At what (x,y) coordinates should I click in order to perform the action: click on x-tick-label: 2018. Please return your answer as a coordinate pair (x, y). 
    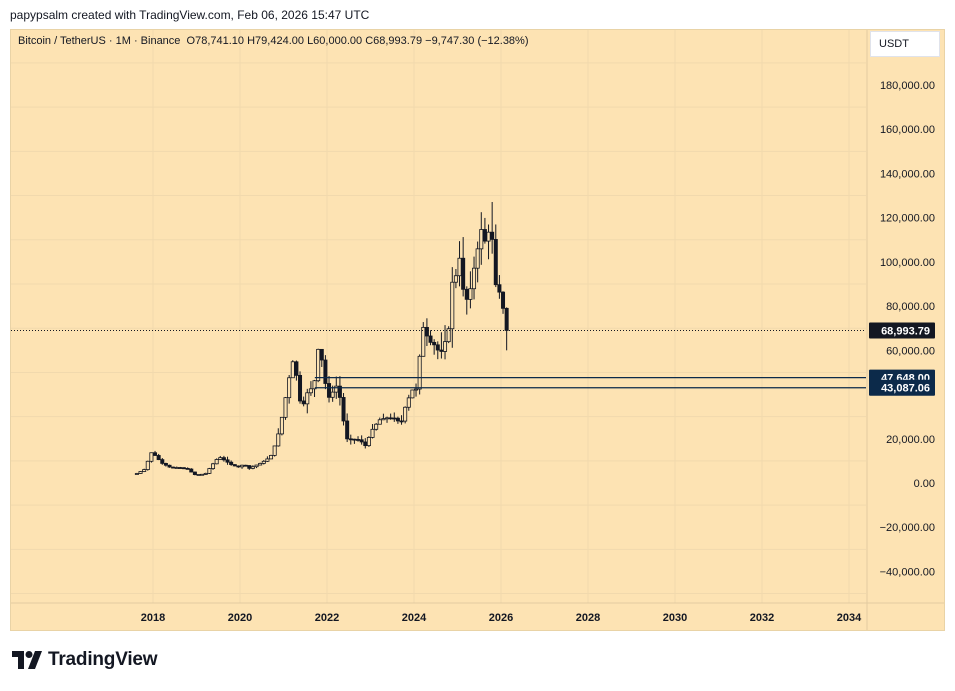
    Looking at the image, I should click on (153, 618).